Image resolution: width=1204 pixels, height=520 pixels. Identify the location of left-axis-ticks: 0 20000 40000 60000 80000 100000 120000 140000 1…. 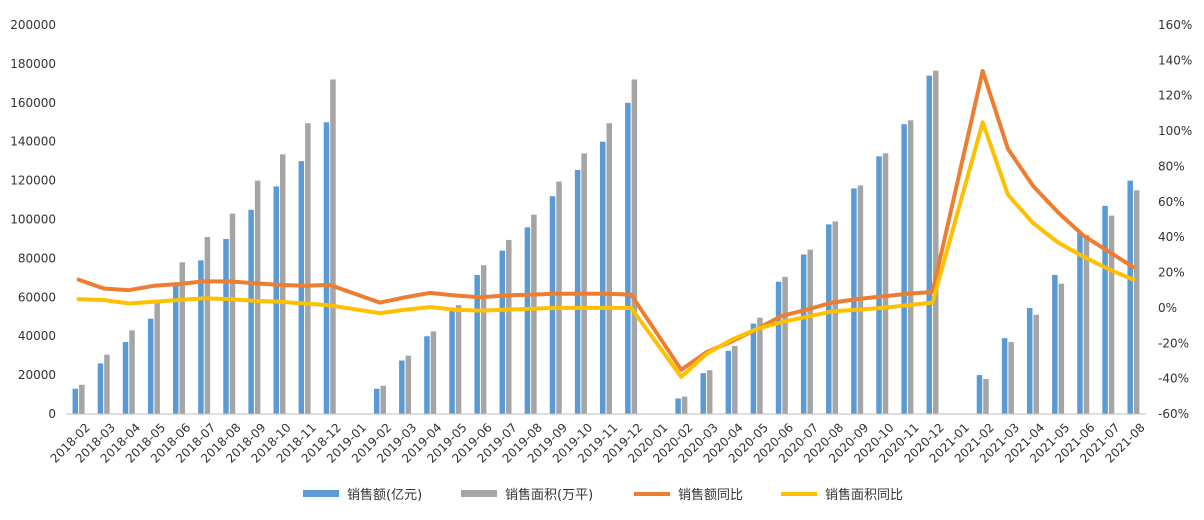
(33, 219).